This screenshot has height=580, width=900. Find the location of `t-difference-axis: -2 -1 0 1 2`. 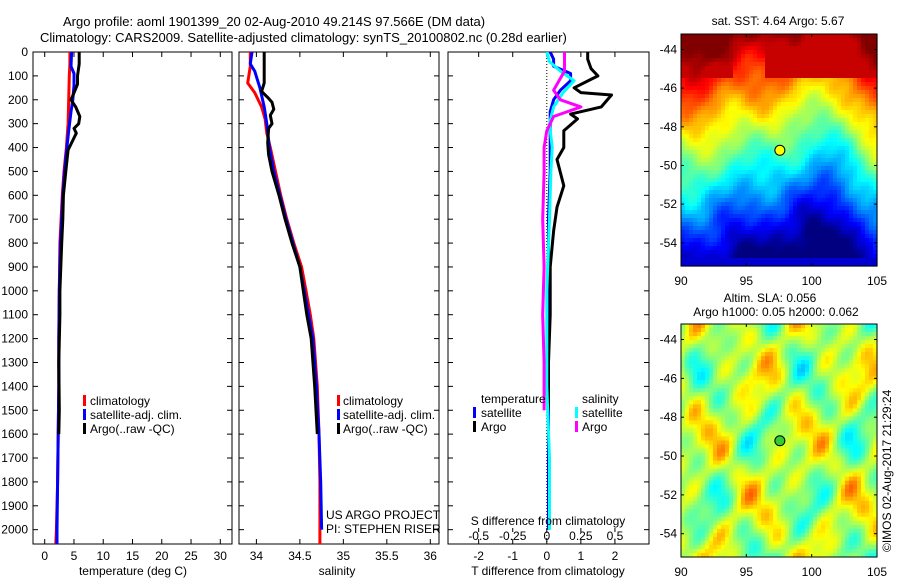

t-difference-axis: -2 -1 0 1 2 is located at coordinates (546, 307).